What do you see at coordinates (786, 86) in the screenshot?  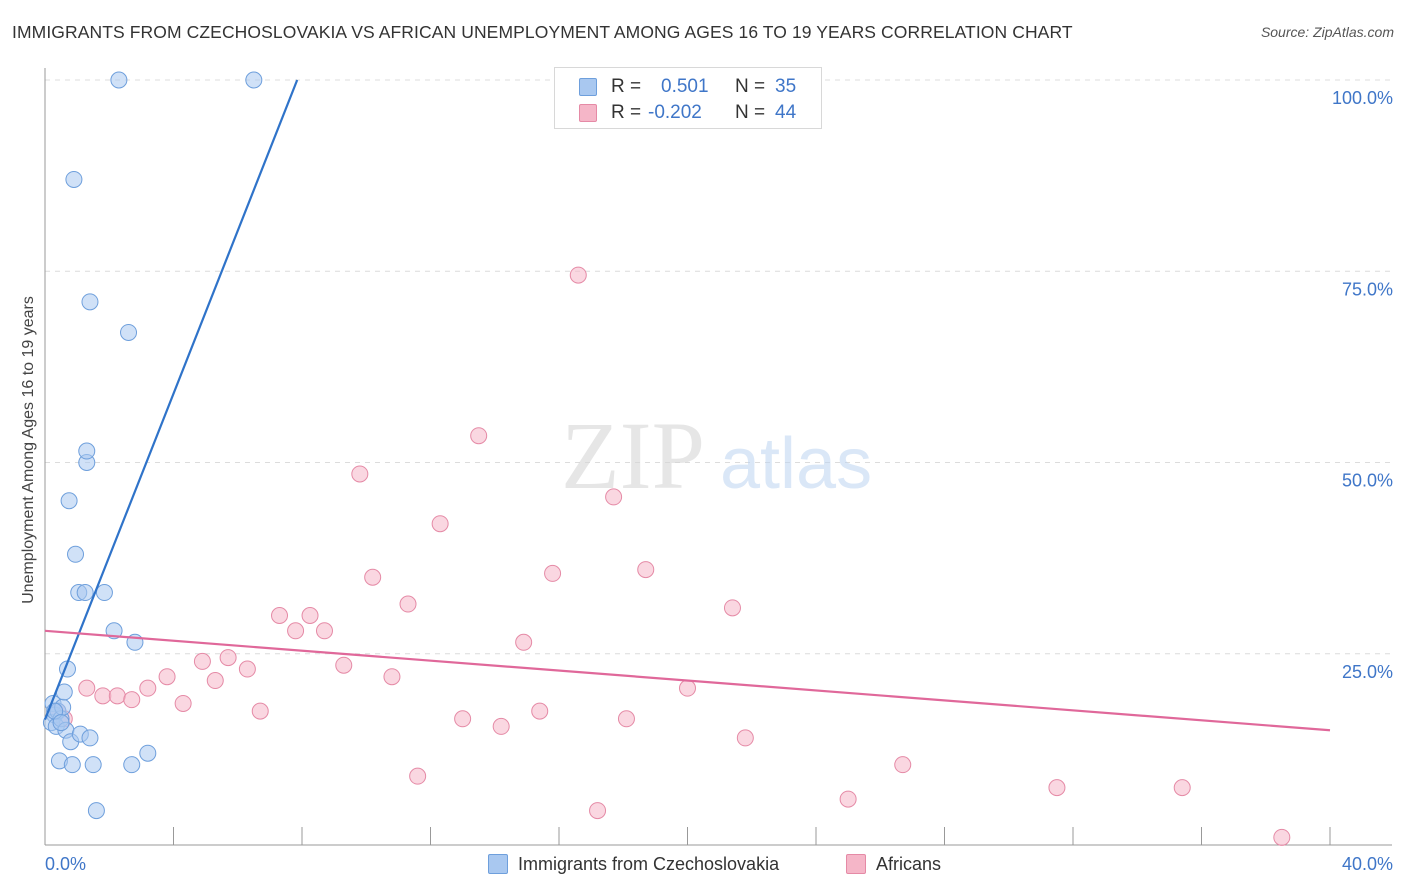 I see `n-value: 35` at bounding box center [786, 86].